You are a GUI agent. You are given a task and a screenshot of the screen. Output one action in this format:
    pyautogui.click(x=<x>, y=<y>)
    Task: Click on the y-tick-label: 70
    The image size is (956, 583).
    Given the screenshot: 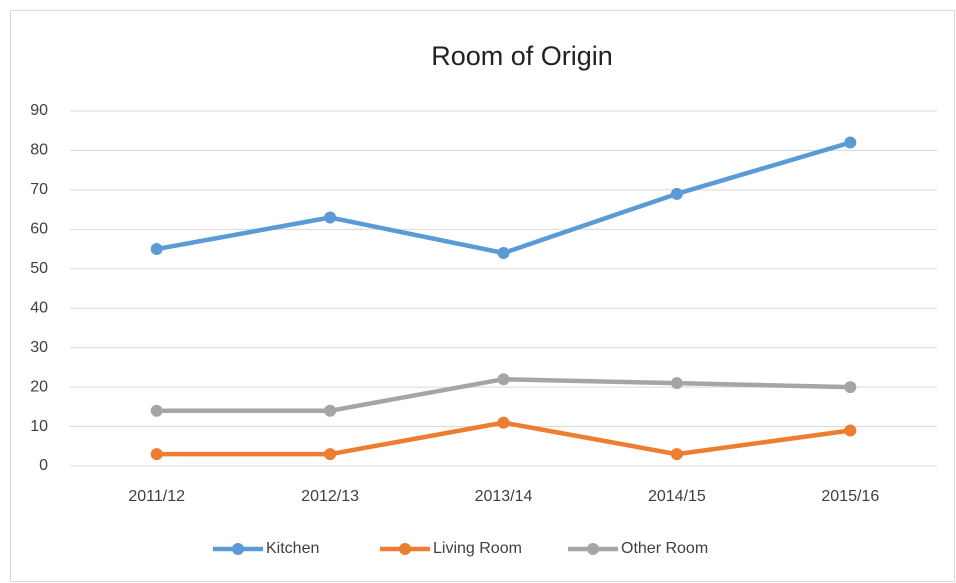 What is the action you would take?
    pyautogui.click(x=39, y=189)
    